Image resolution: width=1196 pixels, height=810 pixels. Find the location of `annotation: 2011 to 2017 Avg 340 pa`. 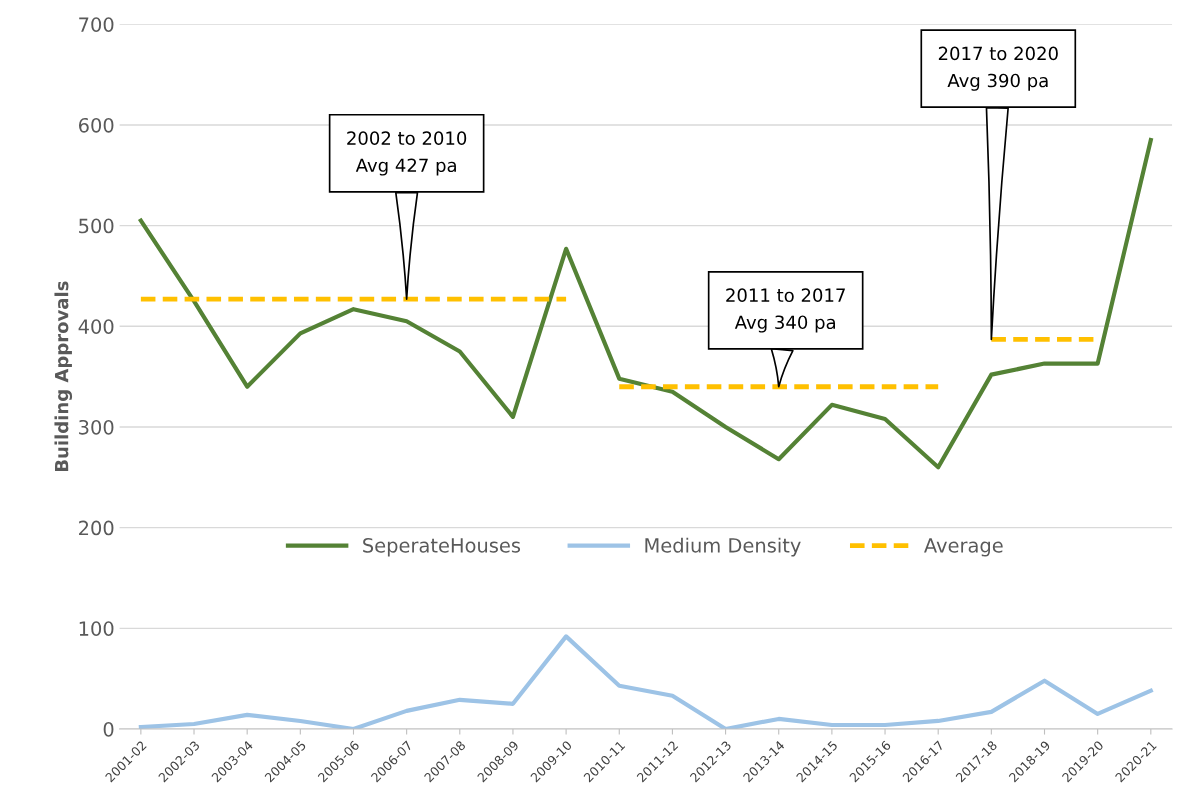

annotation: 2011 to 2017 Avg 340 pa is located at coordinates (785, 310).